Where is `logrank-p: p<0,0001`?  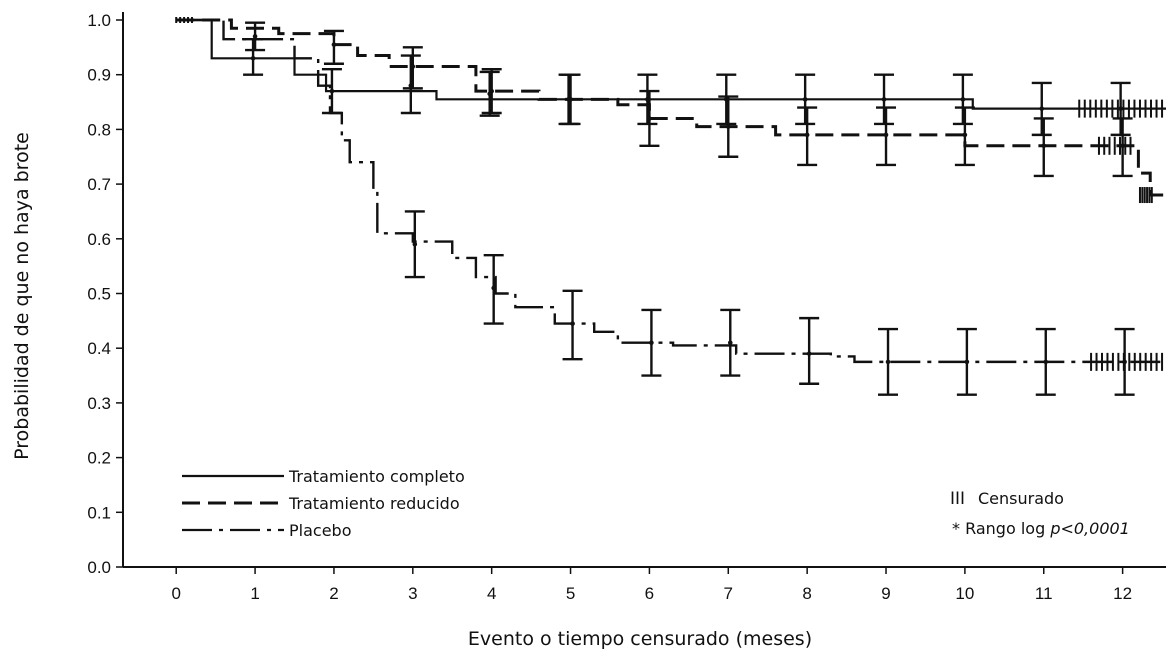
logrank-p: p<0,0001 is located at coordinates (1089, 528).